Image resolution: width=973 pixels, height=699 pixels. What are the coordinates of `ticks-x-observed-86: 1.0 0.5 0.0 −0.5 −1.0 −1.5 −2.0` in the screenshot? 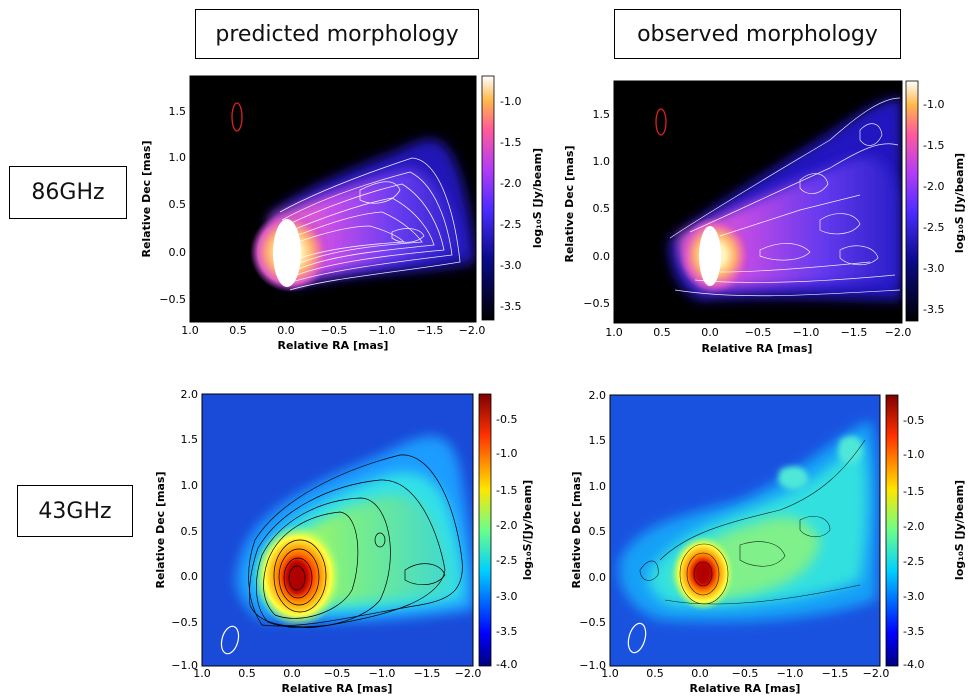 It's located at (758, 332).